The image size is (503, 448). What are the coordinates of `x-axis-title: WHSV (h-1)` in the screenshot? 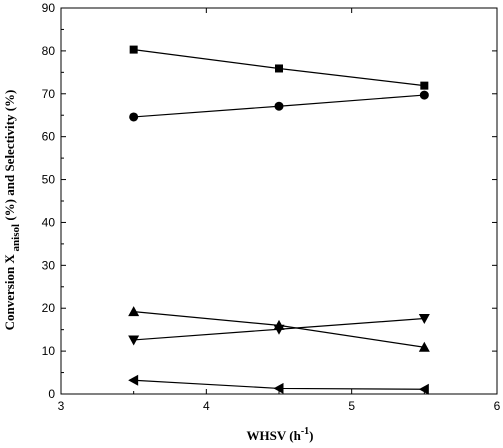 It's located at (280, 434).